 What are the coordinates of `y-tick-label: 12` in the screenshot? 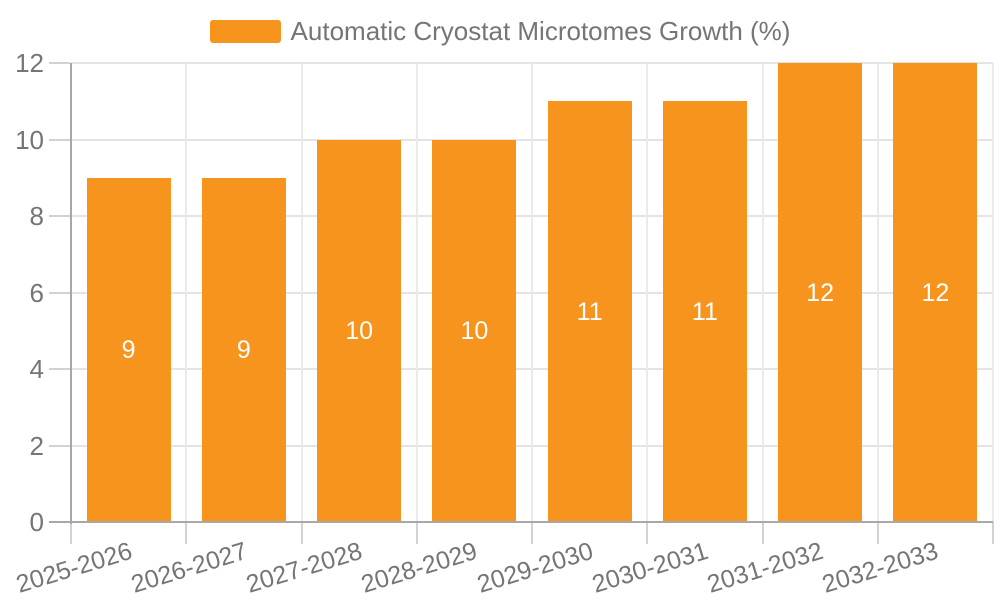 It's located at (29, 63).